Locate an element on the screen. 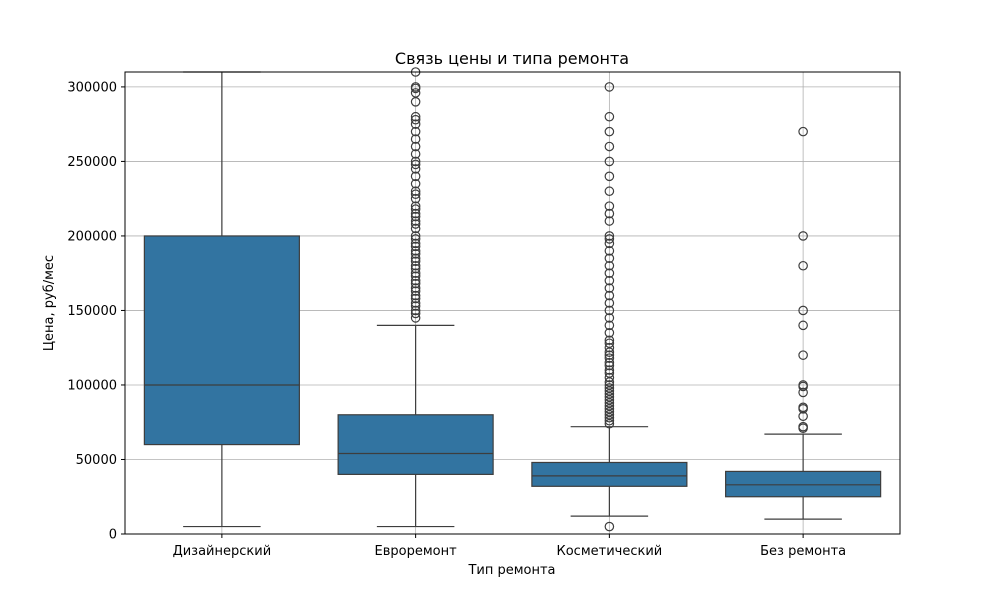  y-tick-label: 0 is located at coordinates (113, 535).